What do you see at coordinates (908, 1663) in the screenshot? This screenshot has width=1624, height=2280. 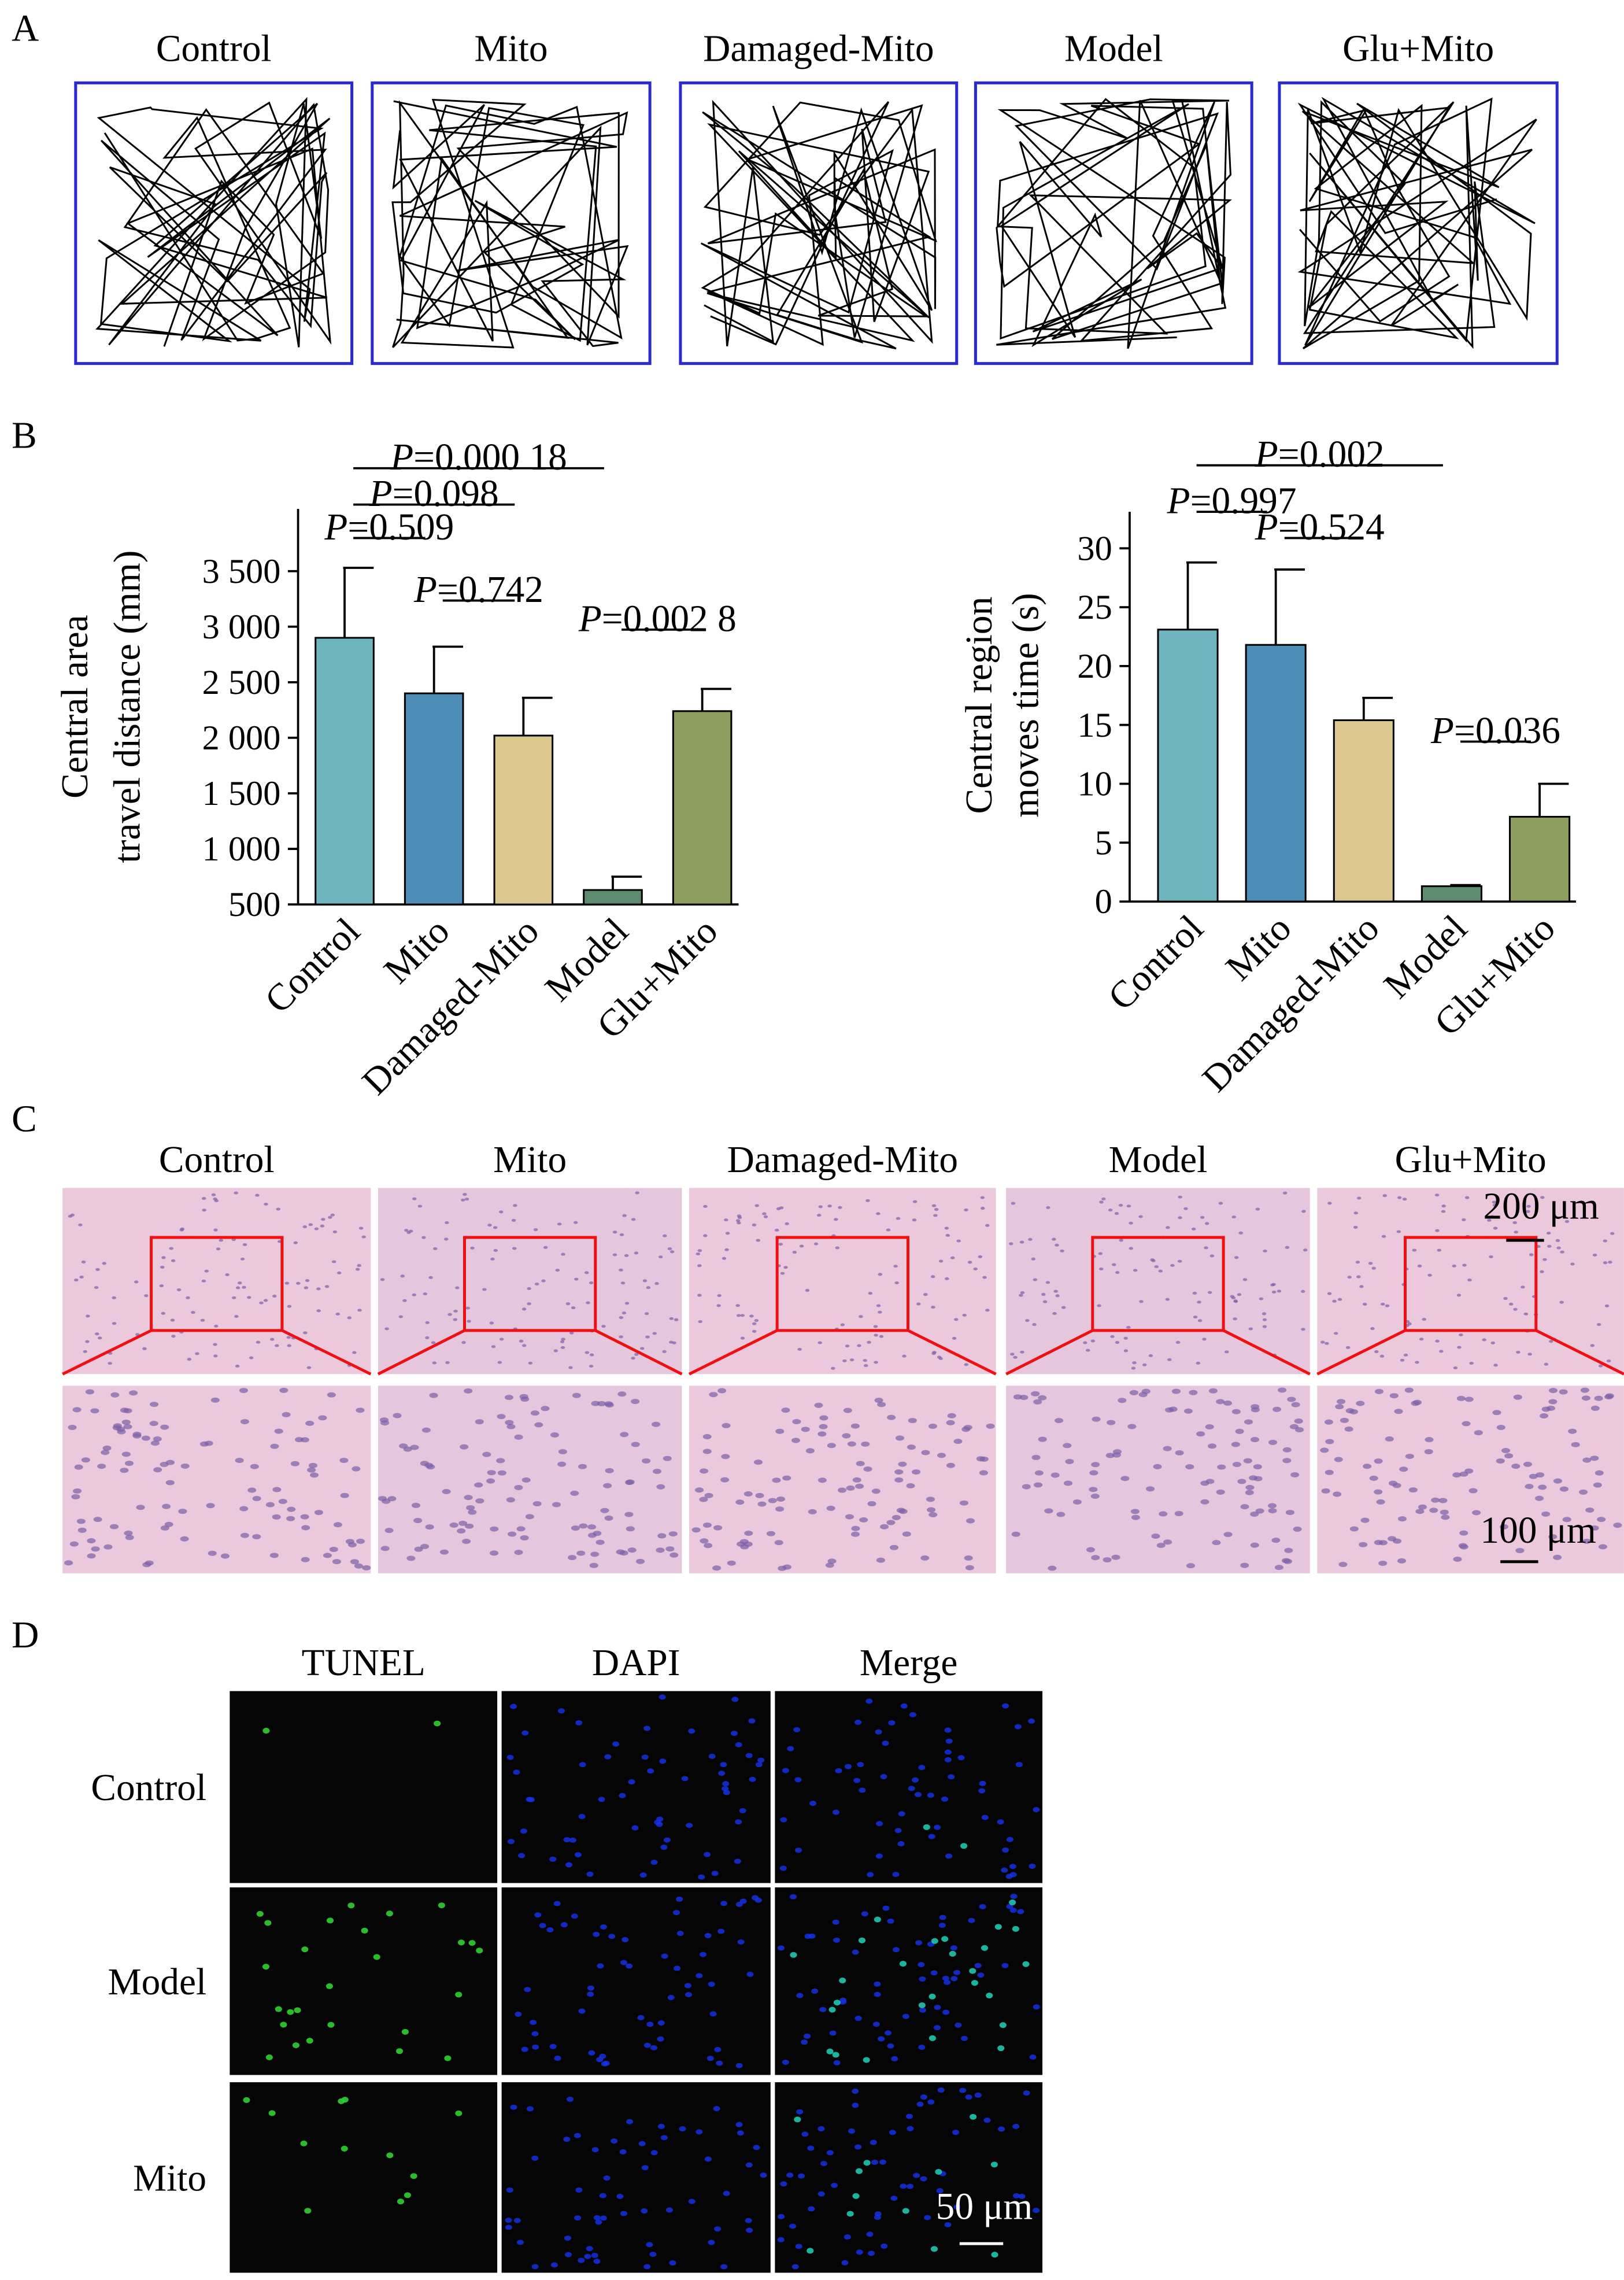 I see `column-label: Merge` at bounding box center [908, 1663].